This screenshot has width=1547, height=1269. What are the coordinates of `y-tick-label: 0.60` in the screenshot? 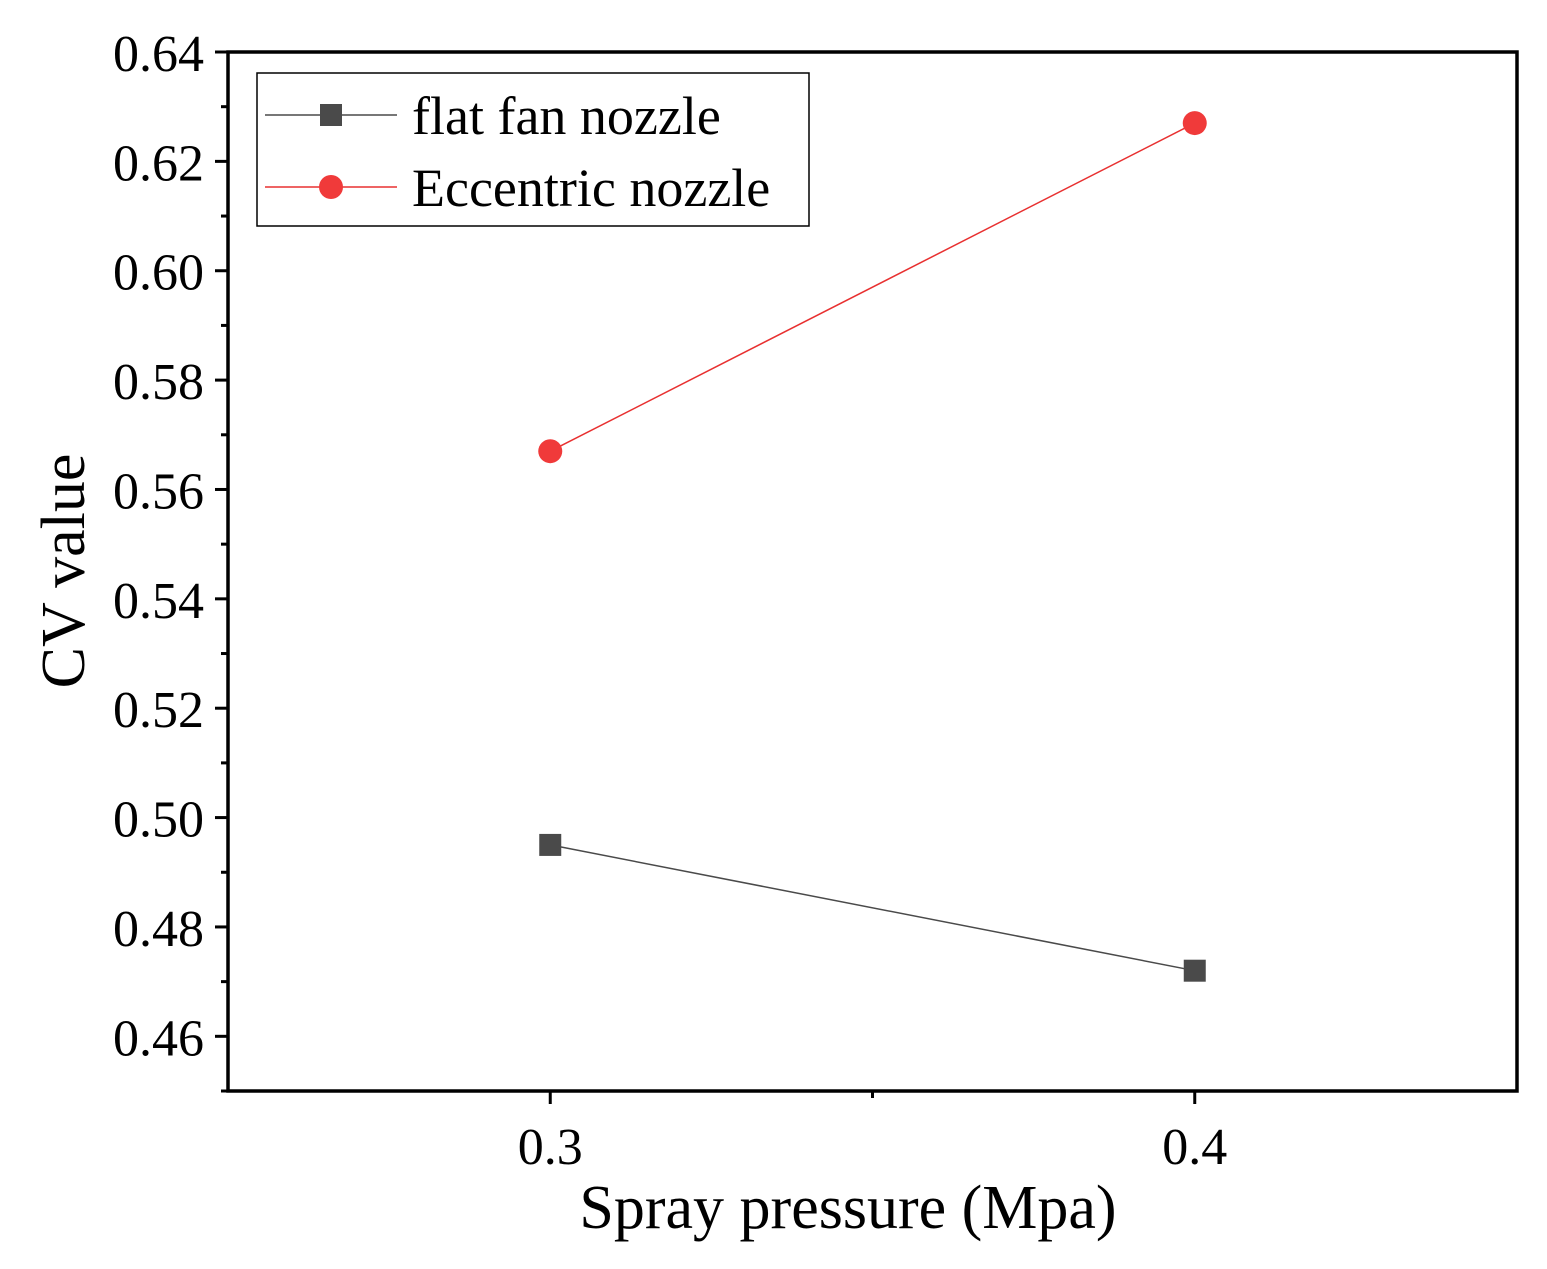 It's located at (158, 273).